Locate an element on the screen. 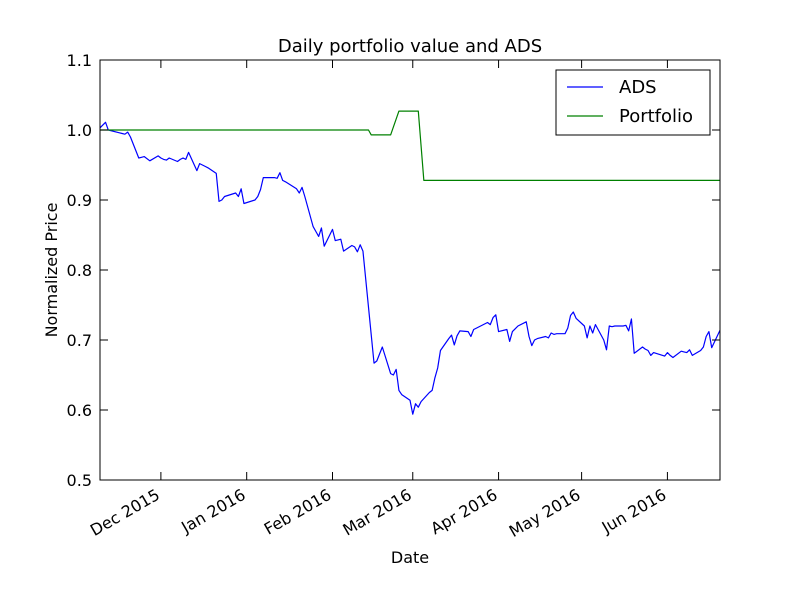  y-tick-label: 0.5 is located at coordinates (79, 480).